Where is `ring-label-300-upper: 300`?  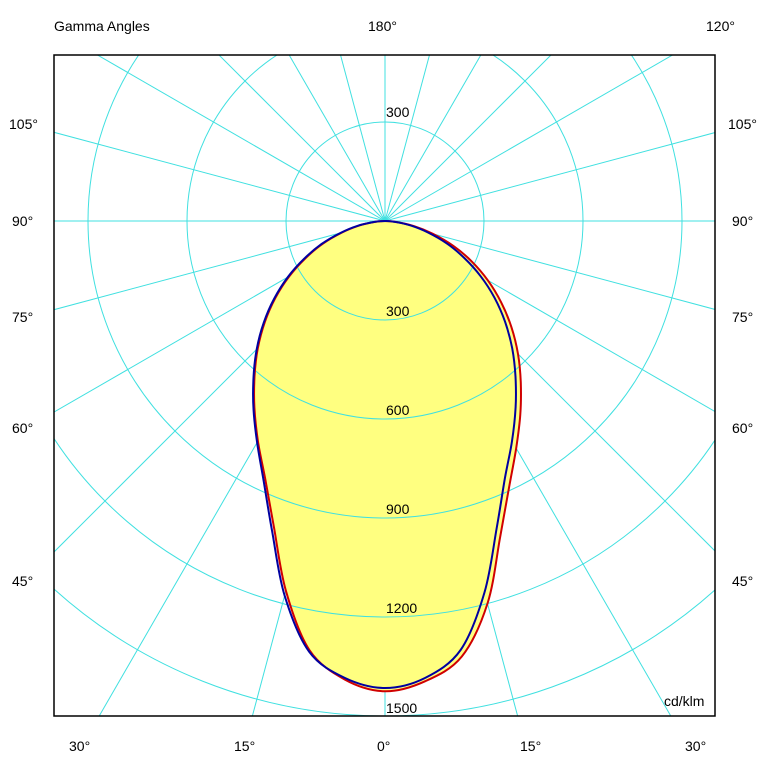
ring-label-300-upper: 300 is located at coordinates (398, 112).